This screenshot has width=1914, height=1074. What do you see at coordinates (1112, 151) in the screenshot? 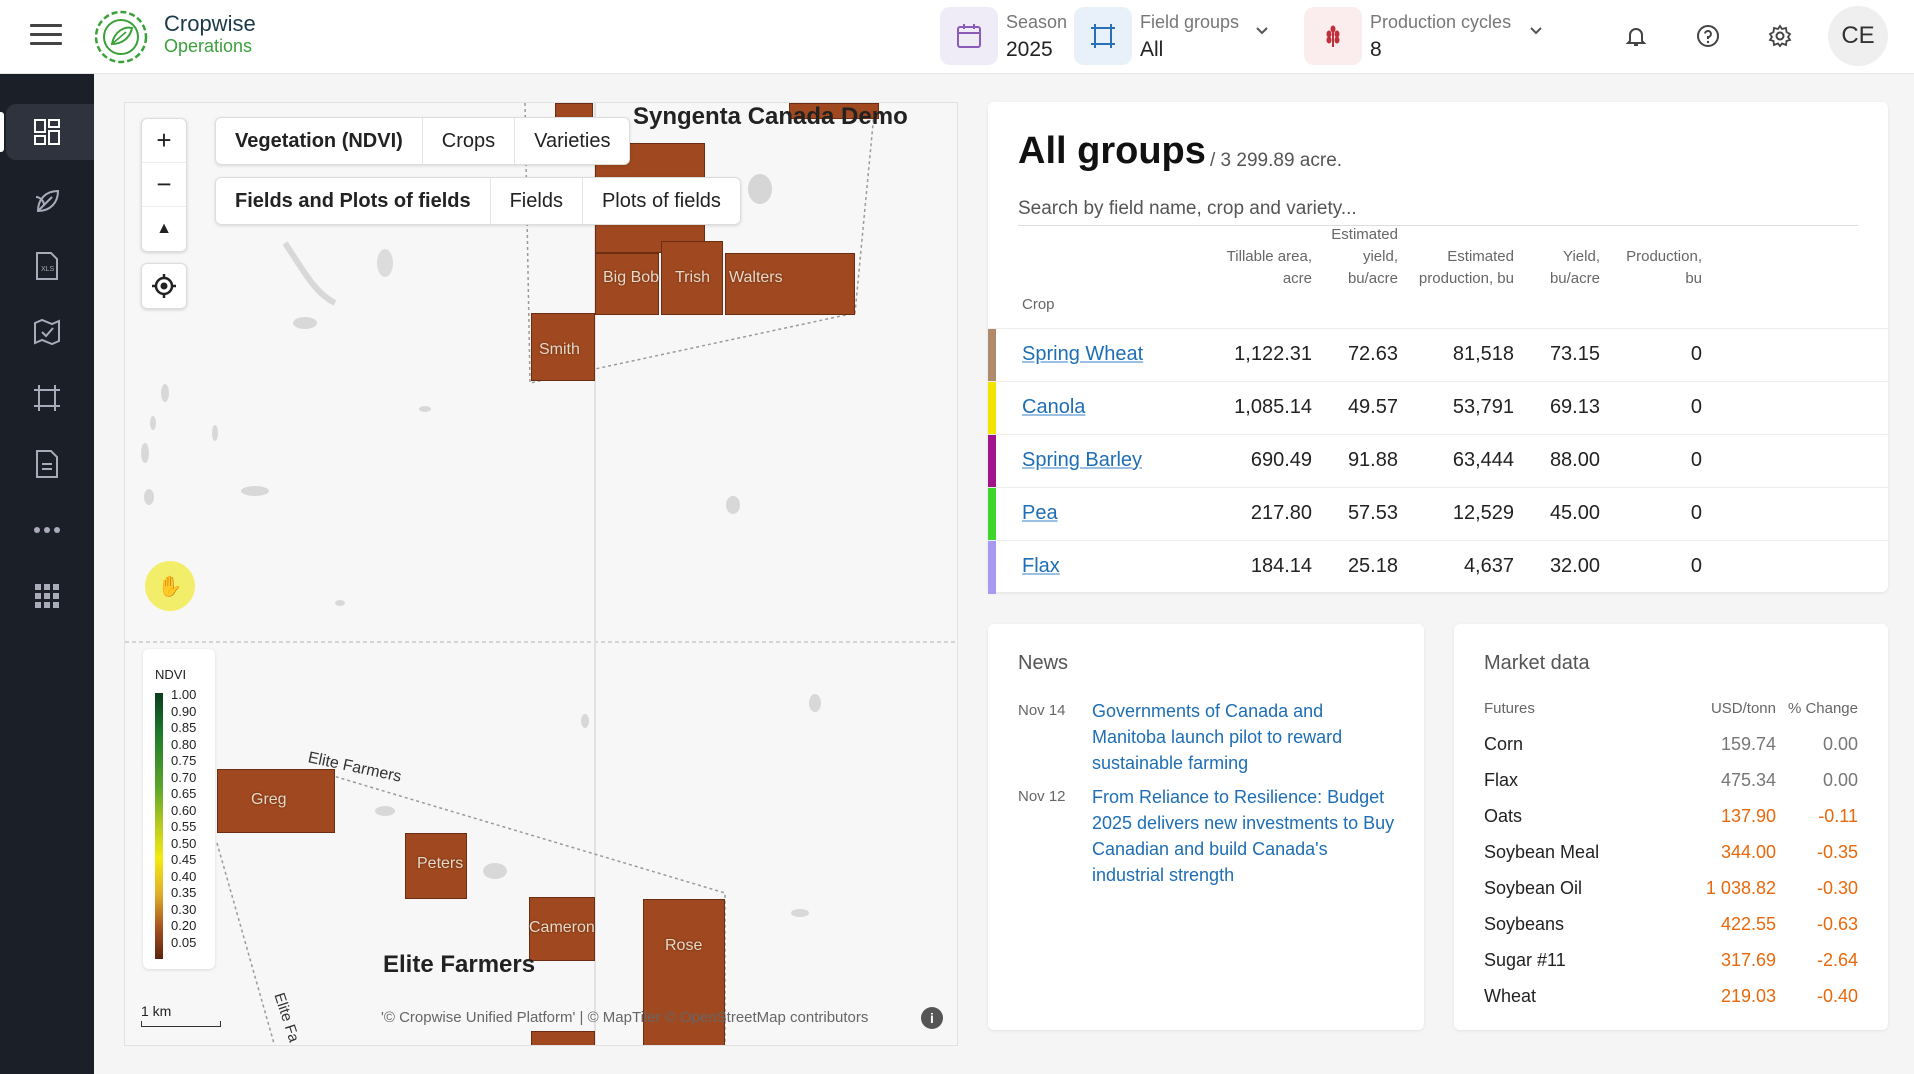
I see `page-title: All groups` at bounding box center [1112, 151].